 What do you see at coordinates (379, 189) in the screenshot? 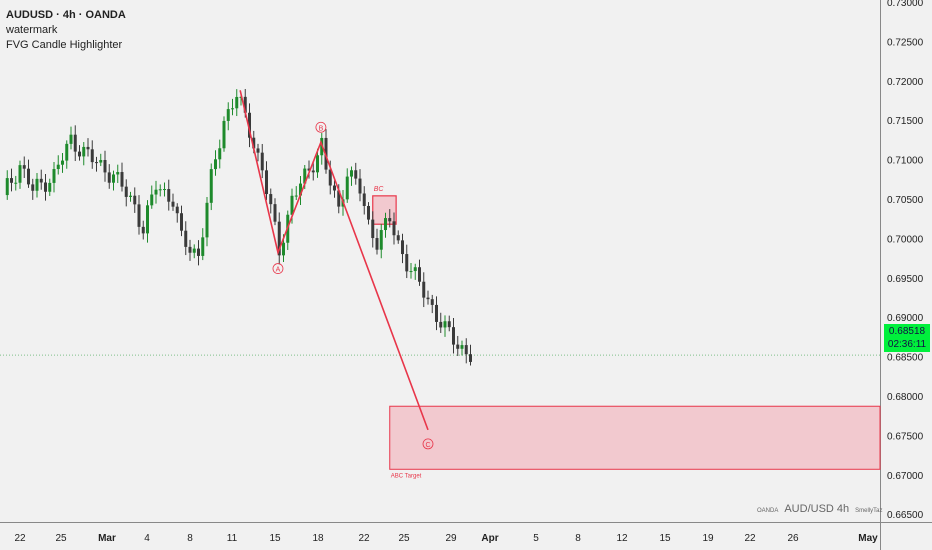
I see `fvg-zone-label: BC` at bounding box center [379, 189].